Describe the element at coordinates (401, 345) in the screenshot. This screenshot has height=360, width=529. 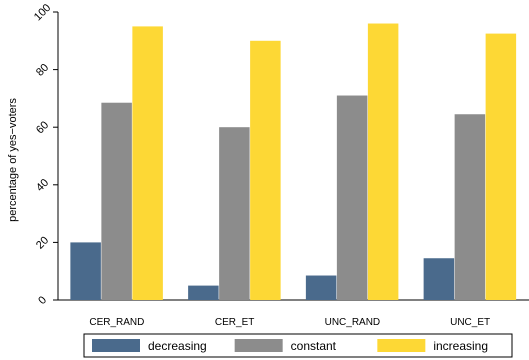
I see `legend-swatch-increasing` at that location.